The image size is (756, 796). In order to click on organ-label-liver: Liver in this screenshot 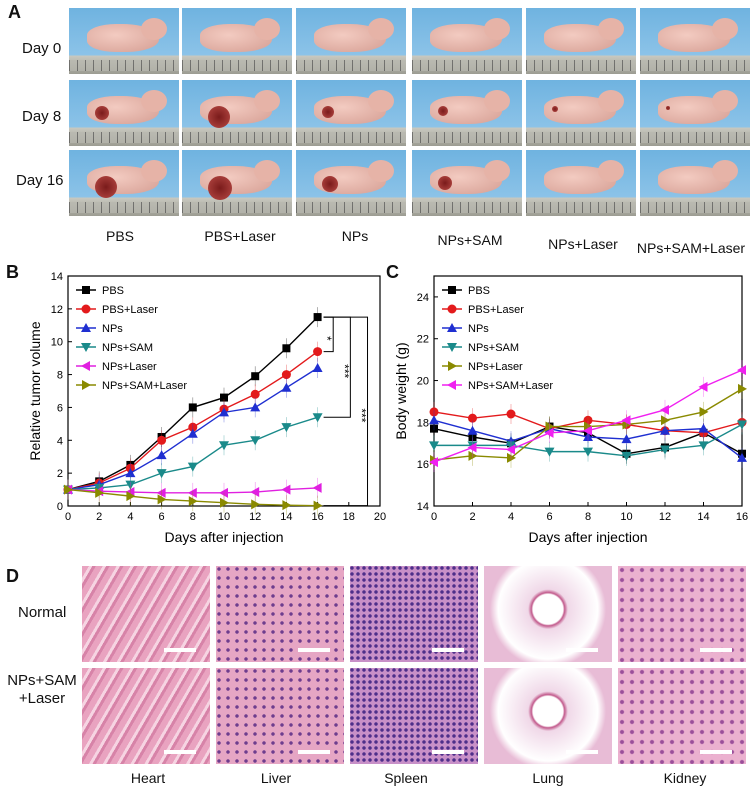, I will do `click(276, 778)`.